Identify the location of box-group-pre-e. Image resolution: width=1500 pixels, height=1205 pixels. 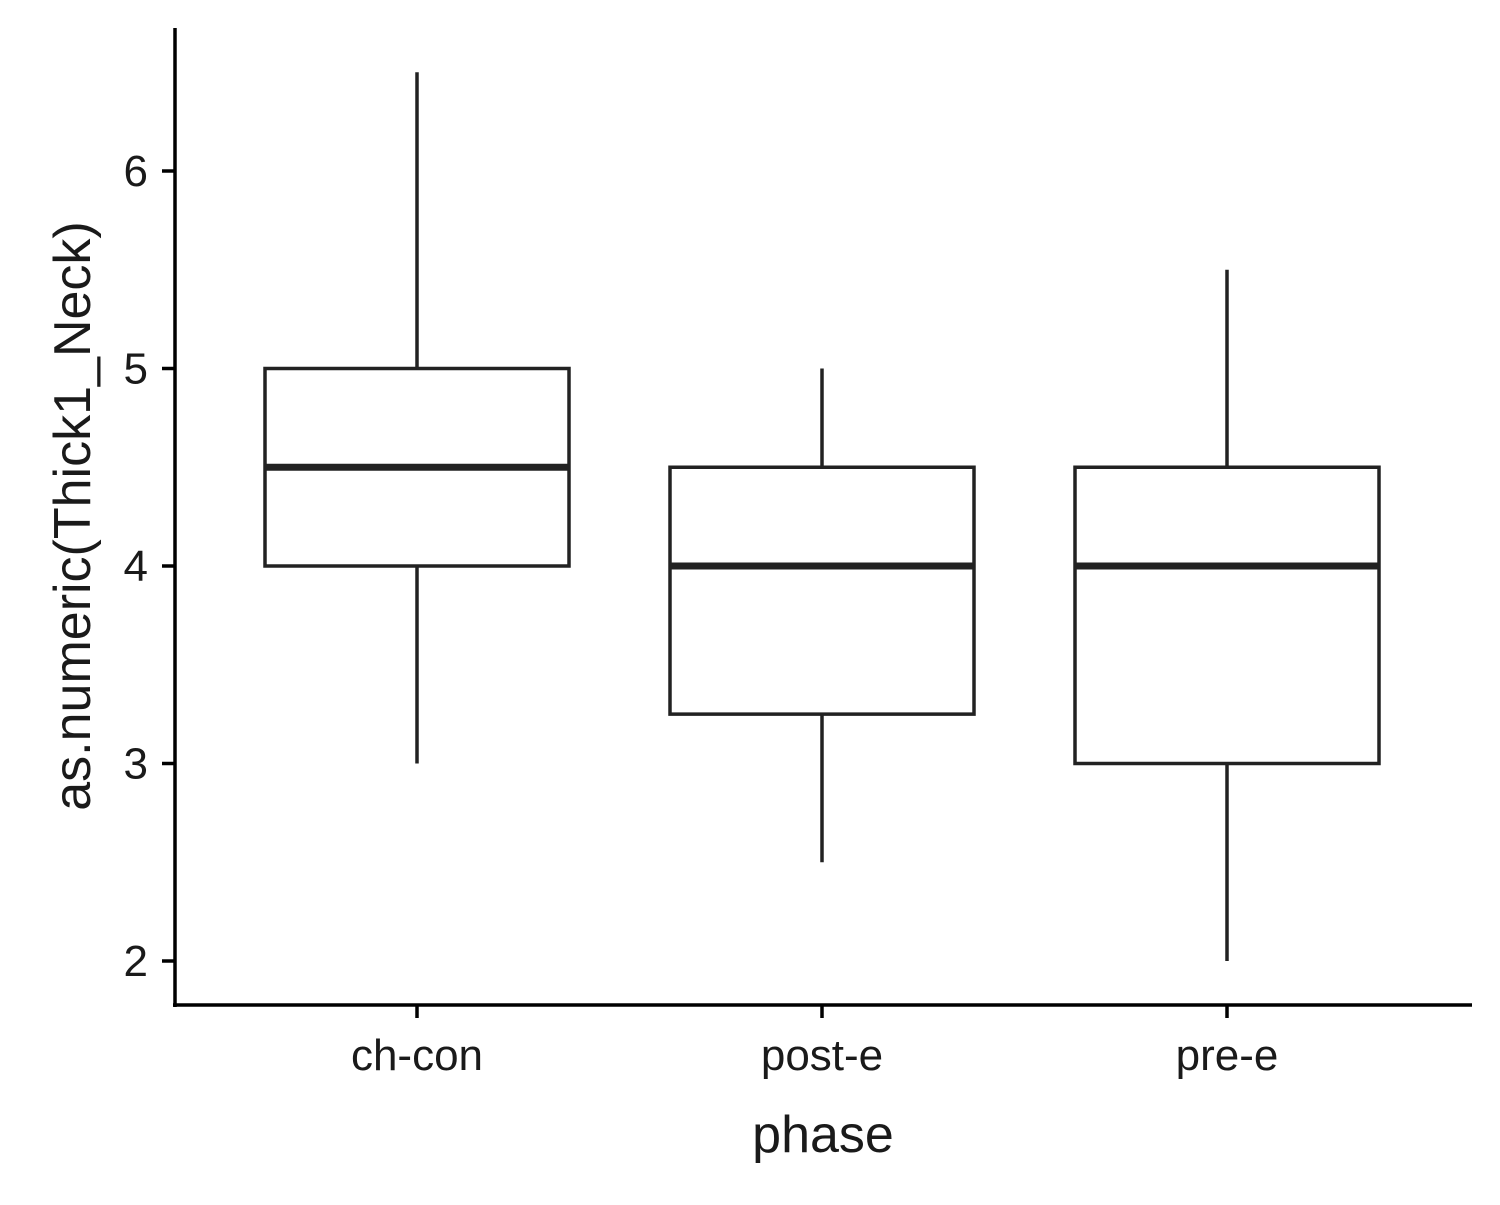
(1227, 615).